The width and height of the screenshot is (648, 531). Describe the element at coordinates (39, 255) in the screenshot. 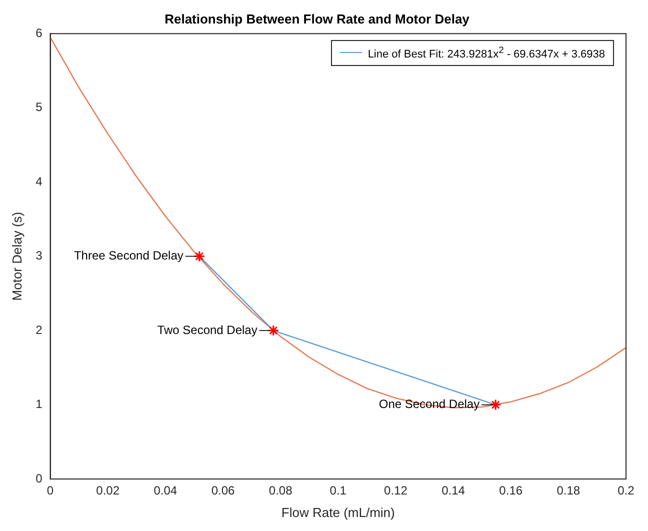

I see `y-tick-label: 3` at that location.